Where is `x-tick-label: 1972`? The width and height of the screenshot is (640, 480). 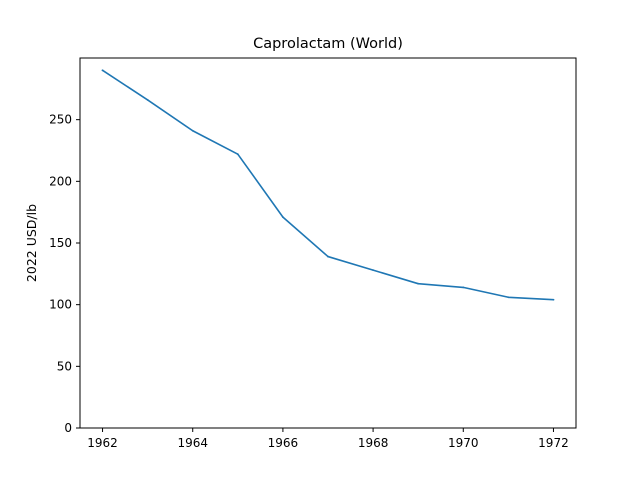
x-tick-label: 1972 is located at coordinates (553, 443).